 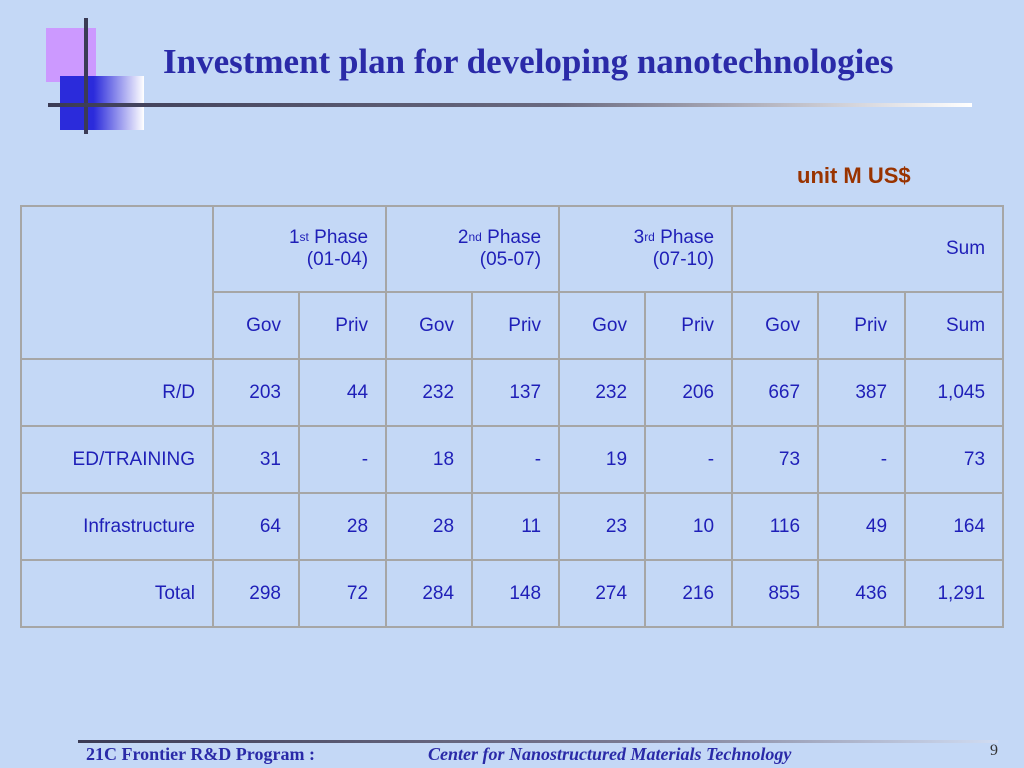 I want to click on phase-2-ordinal: 2, so click(x=463, y=237).